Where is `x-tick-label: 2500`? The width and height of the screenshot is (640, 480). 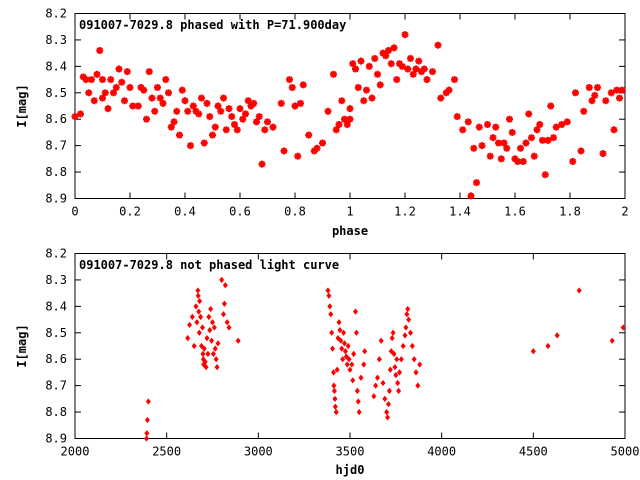
x-tick-label: 2500 is located at coordinates (166, 452).